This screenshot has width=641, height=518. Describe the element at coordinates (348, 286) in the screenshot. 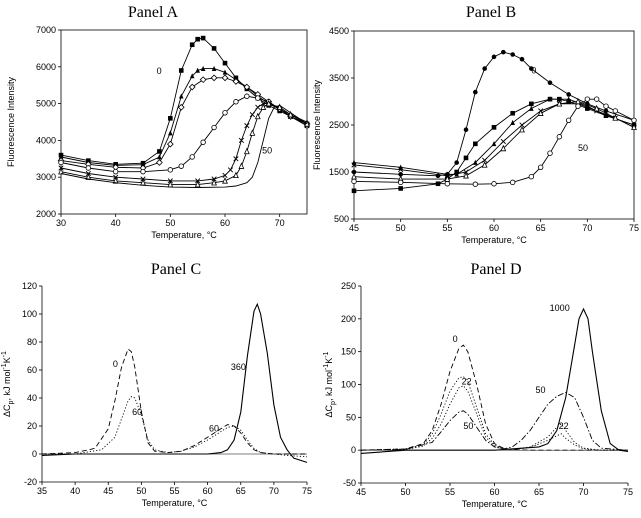

I see `y-tick-label: 250` at that location.